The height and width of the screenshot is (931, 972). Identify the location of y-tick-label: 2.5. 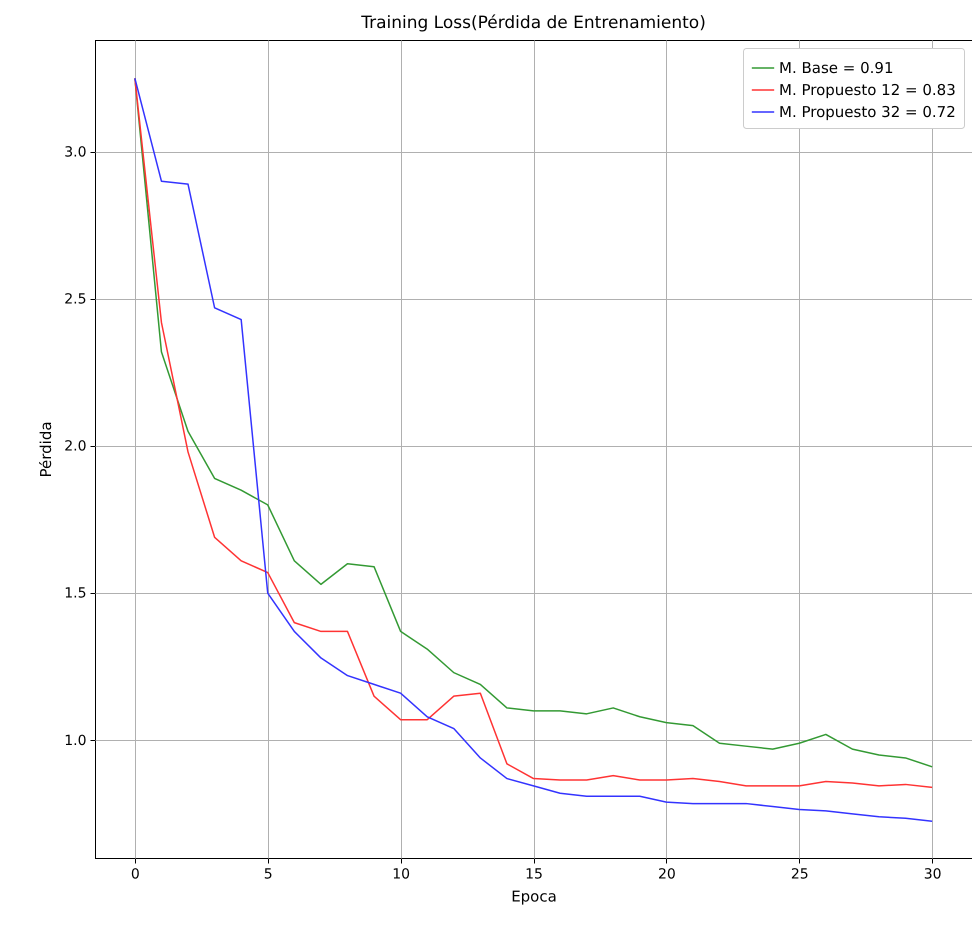
(75, 299).